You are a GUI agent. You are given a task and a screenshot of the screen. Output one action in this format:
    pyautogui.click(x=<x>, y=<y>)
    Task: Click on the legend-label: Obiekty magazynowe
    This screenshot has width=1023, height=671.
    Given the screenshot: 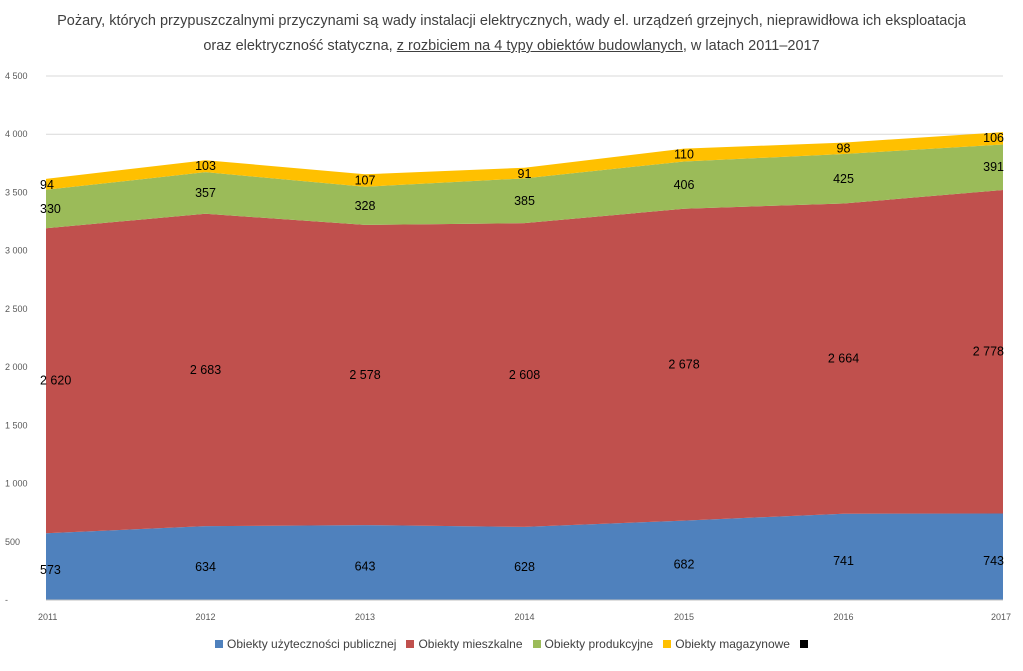 What is the action you would take?
    pyautogui.click(x=732, y=644)
    